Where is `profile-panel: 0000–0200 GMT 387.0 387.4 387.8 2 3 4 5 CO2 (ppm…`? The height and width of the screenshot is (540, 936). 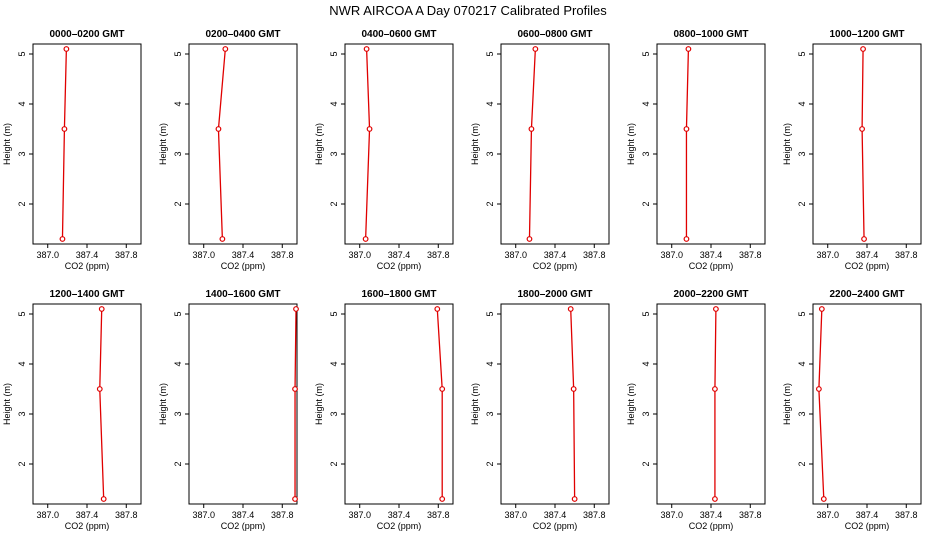 profile-panel: 0000–0200 GMT 387.0 387.4 387.8 2 3 4 5 CO2 (ppm… is located at coordinates (72, 150).